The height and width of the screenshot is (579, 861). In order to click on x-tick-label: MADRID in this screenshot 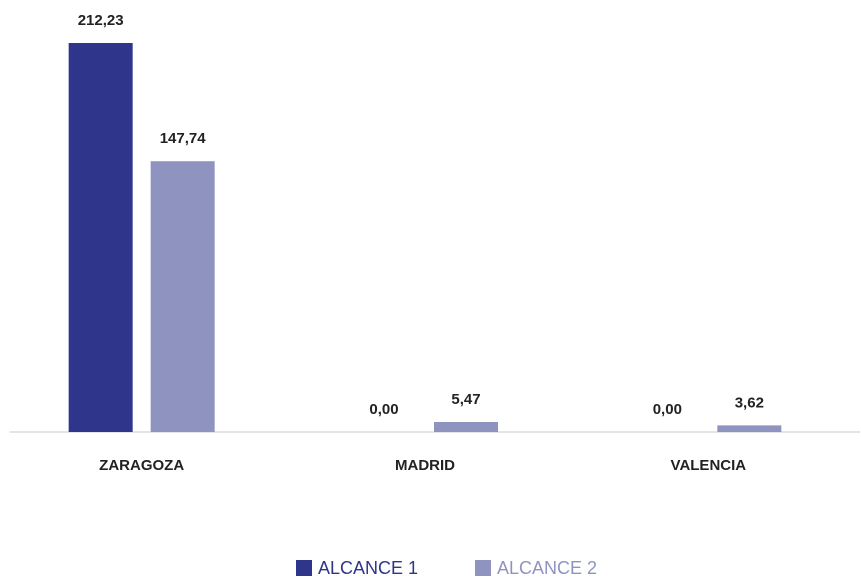, I will do `click(425, 465)`.